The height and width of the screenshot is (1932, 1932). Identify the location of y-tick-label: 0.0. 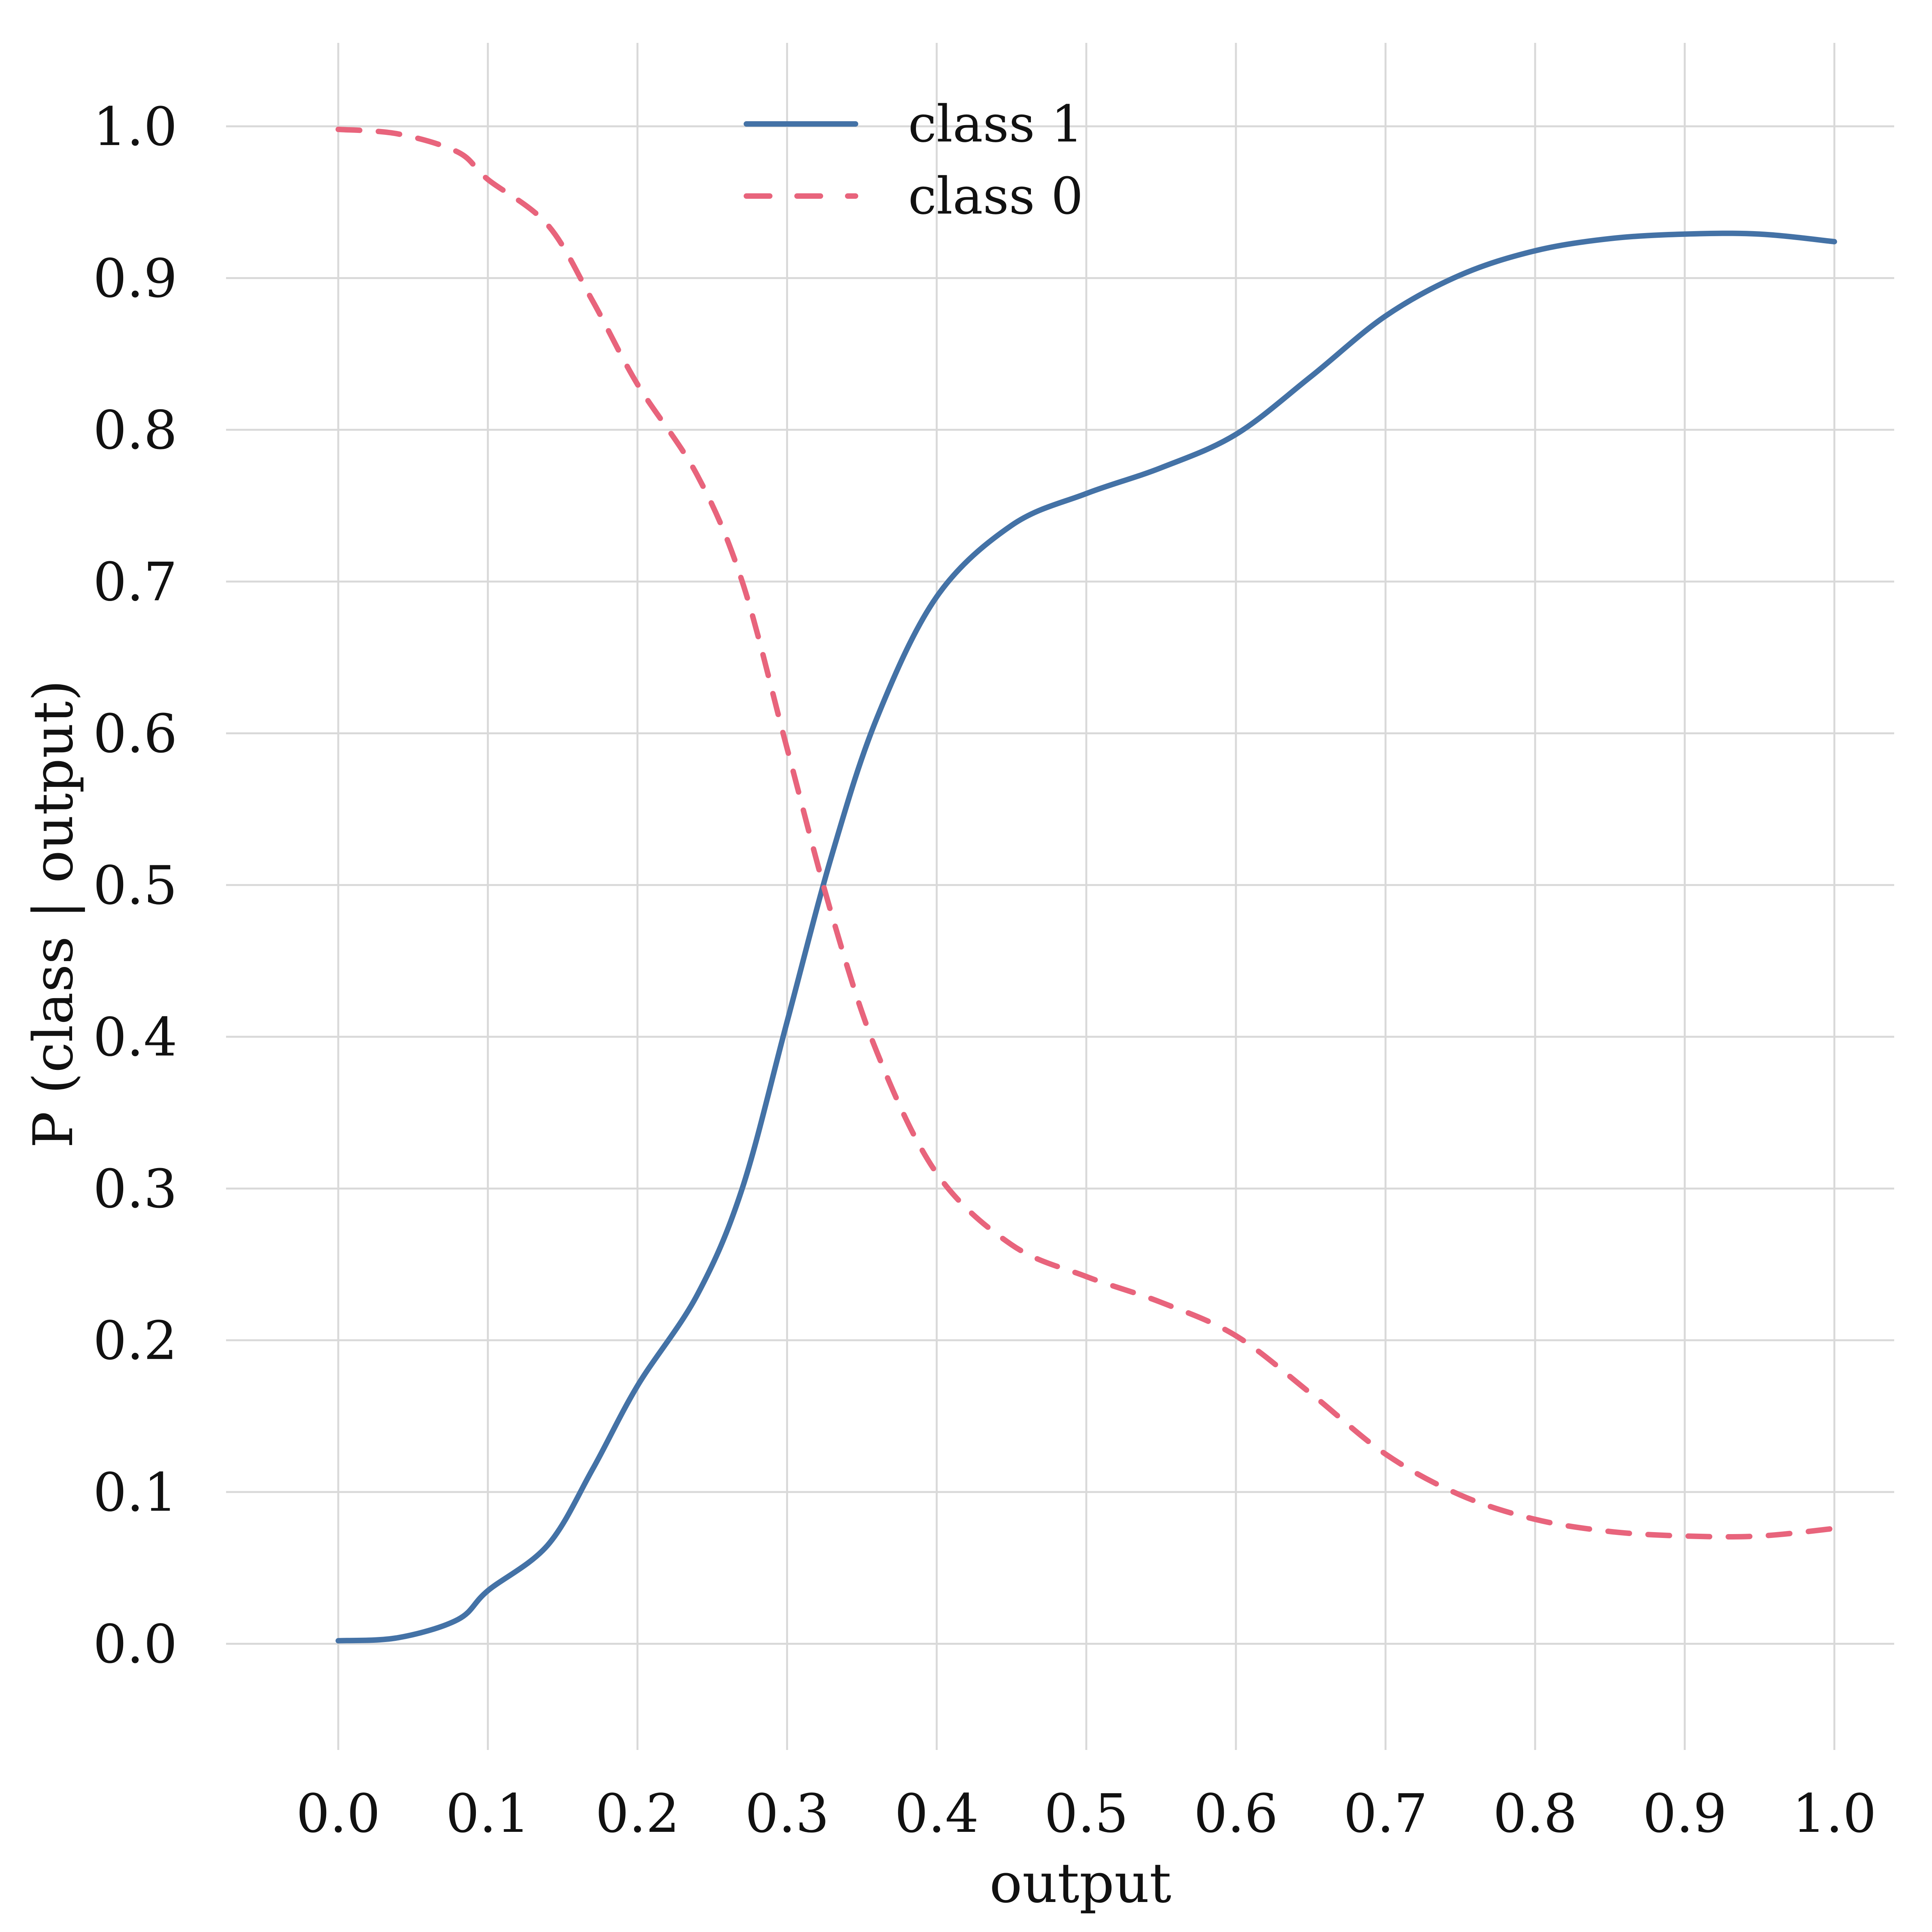
(135, 1645).